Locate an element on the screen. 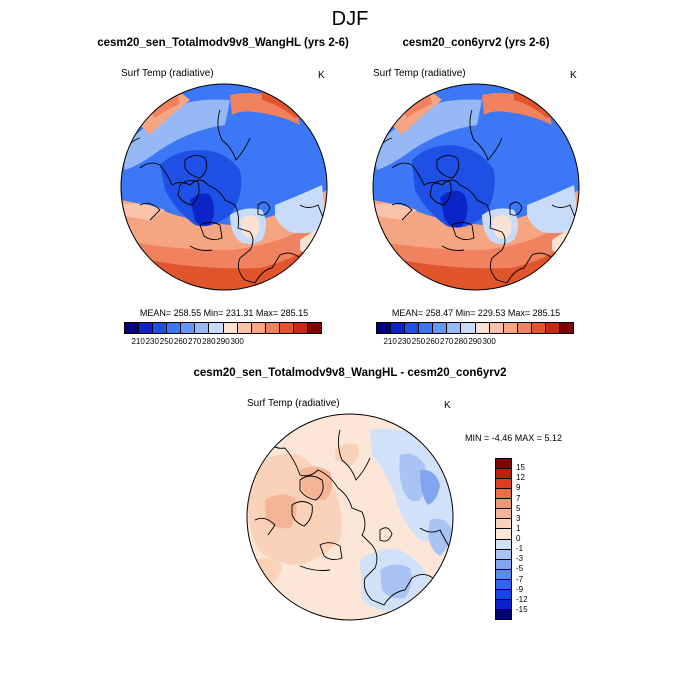  panel1-colorbar is located at coordinates (223, 328).